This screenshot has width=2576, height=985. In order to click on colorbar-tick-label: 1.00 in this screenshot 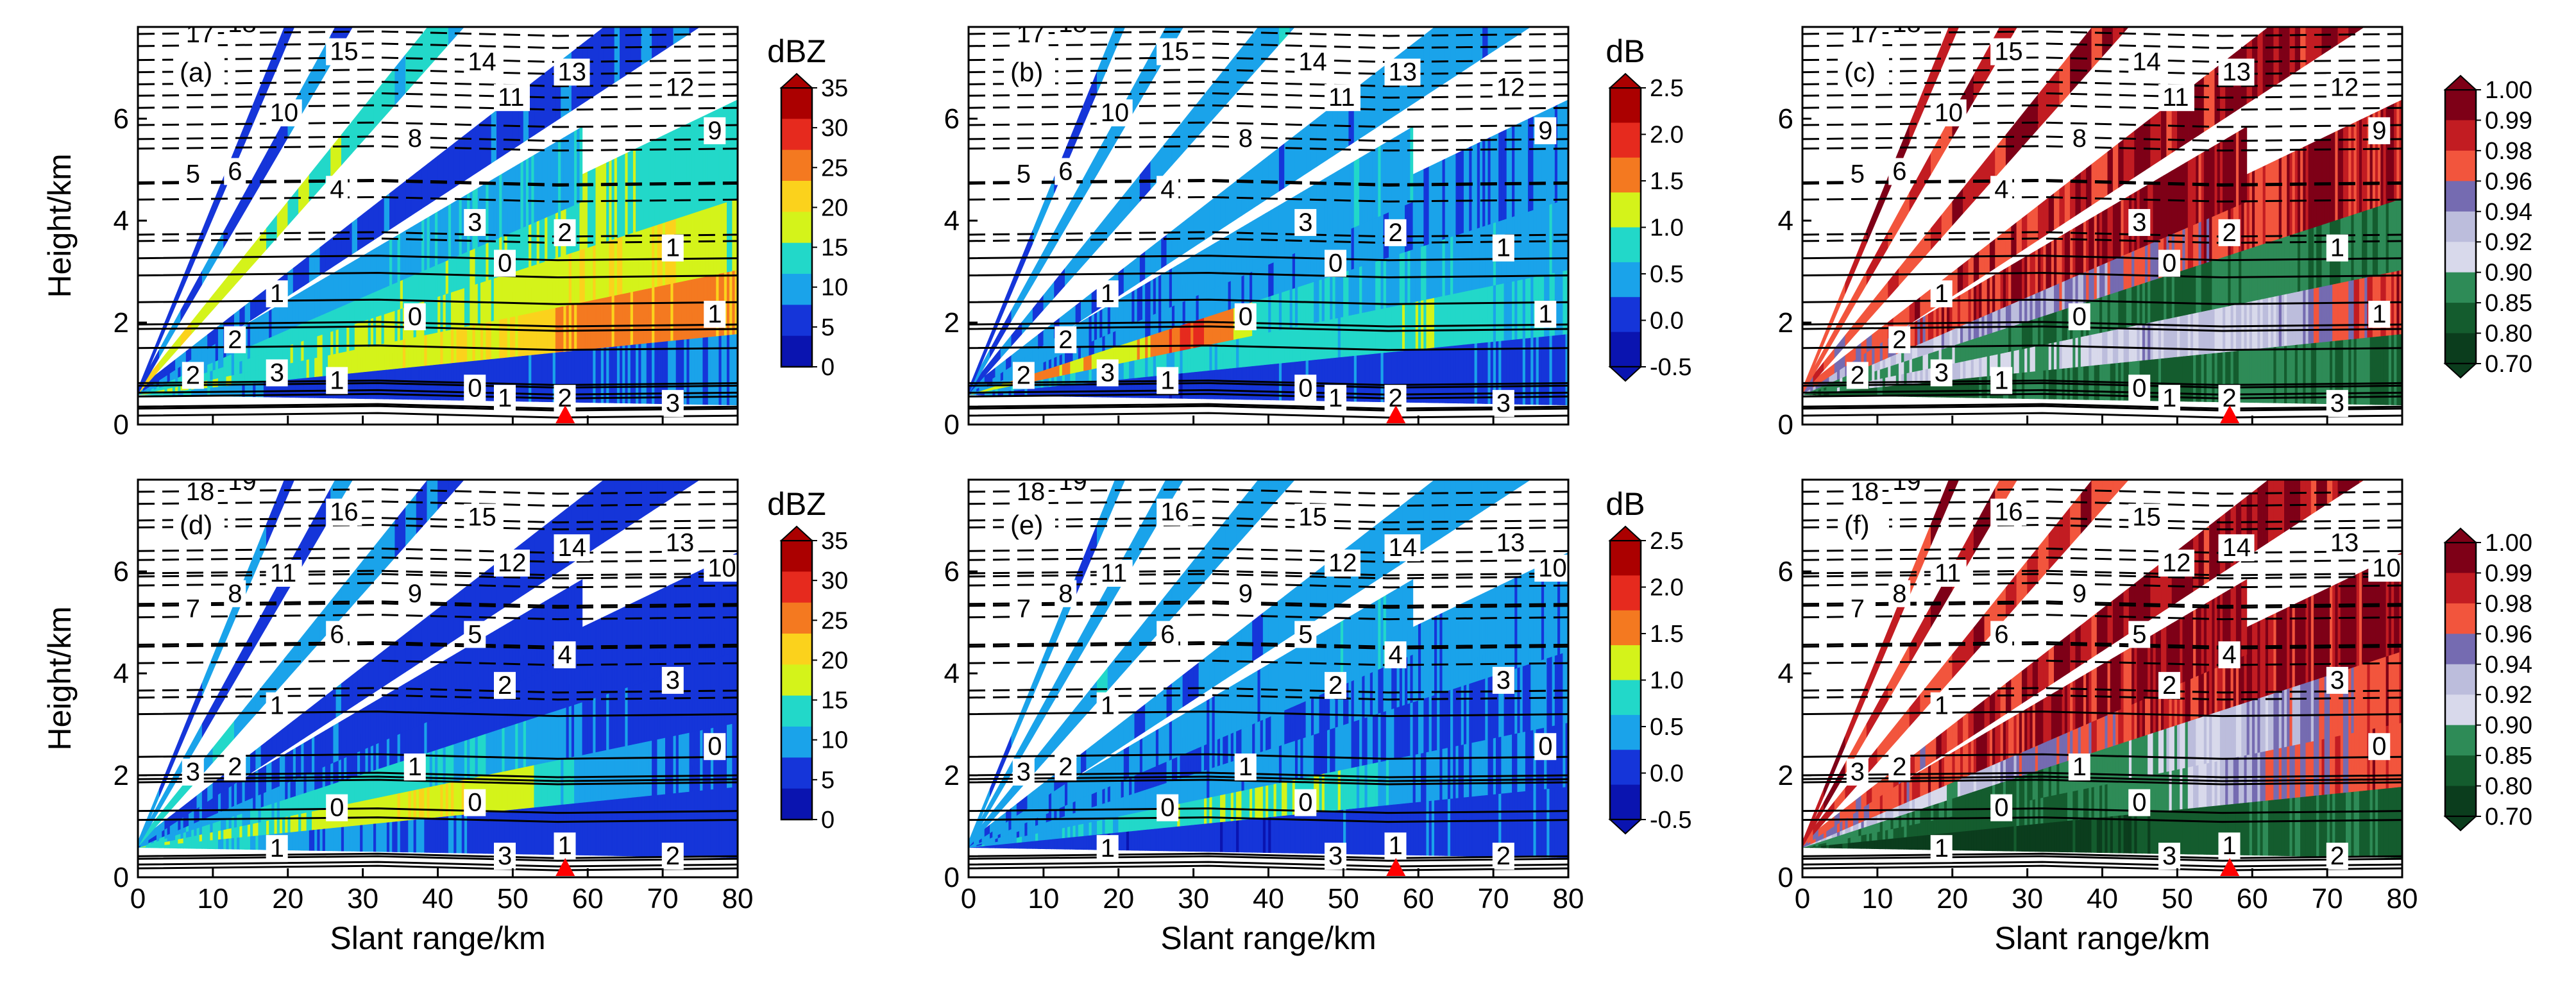, I will do `click(2508, 90)`.